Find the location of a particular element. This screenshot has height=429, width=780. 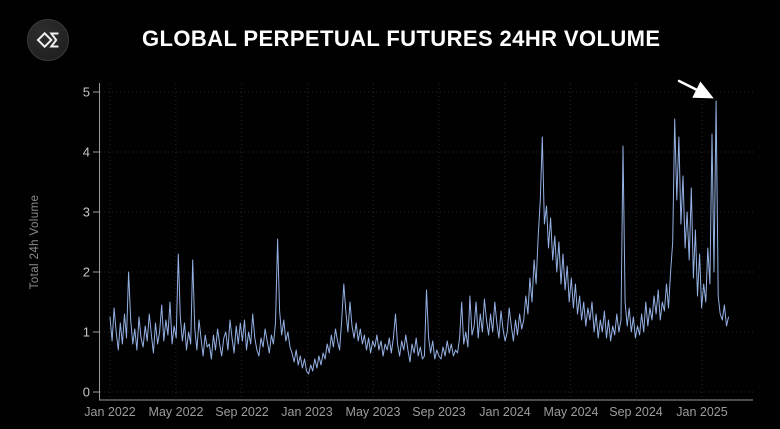

diamond-sigma-icon is located at coordinates (47, 40).